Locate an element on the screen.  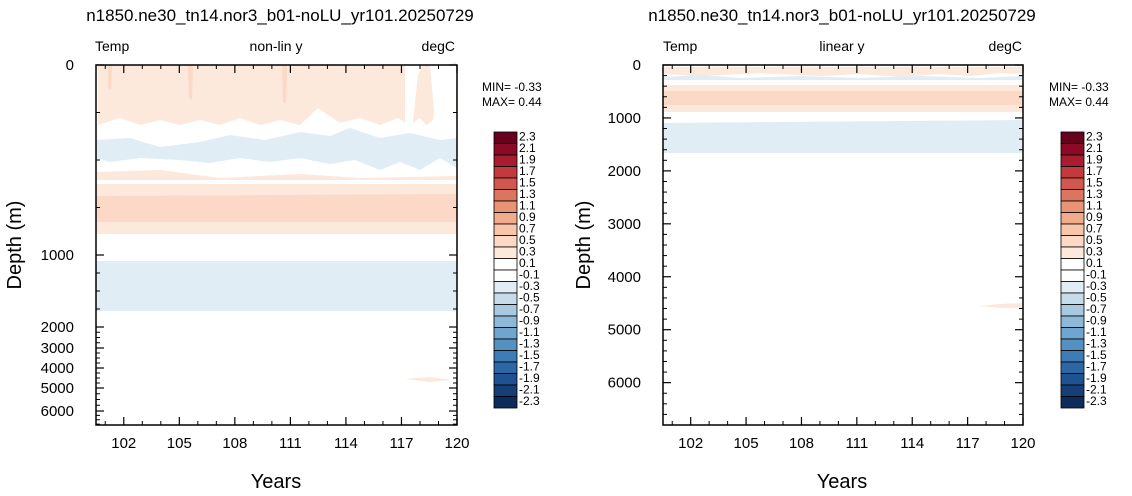
panel2-variable-label: Temp is located at coordinates (680, 46).